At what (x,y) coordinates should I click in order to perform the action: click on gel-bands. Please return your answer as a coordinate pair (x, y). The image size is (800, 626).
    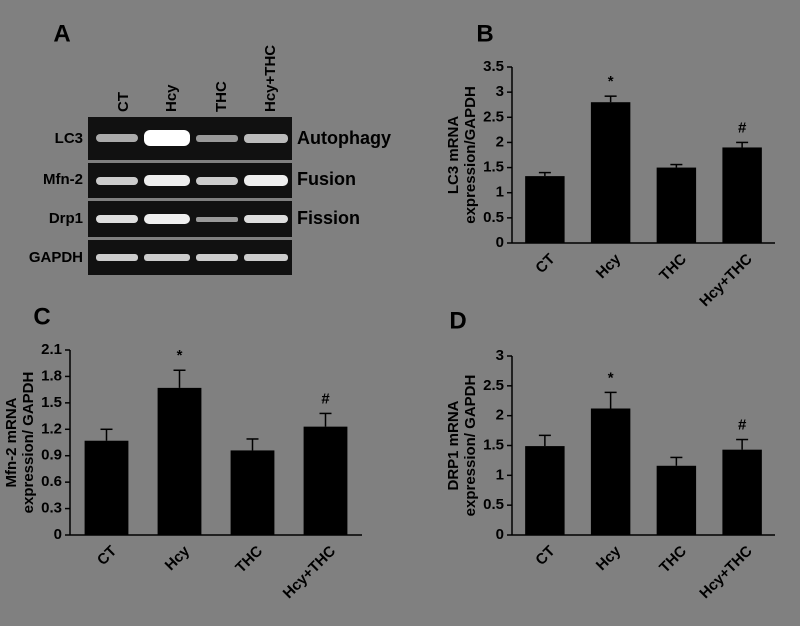
    Looking at the image, I should click on (192, 195).